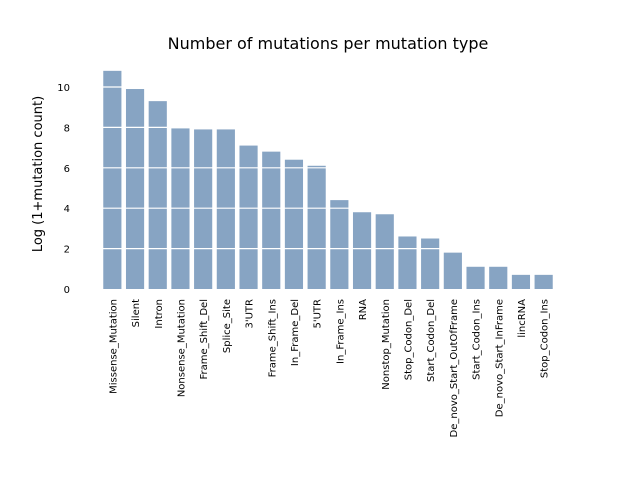 Image resolution: width=640 pixels, height=480 pixels. I want to click on y-tick-label: 10, so click(63, 88).